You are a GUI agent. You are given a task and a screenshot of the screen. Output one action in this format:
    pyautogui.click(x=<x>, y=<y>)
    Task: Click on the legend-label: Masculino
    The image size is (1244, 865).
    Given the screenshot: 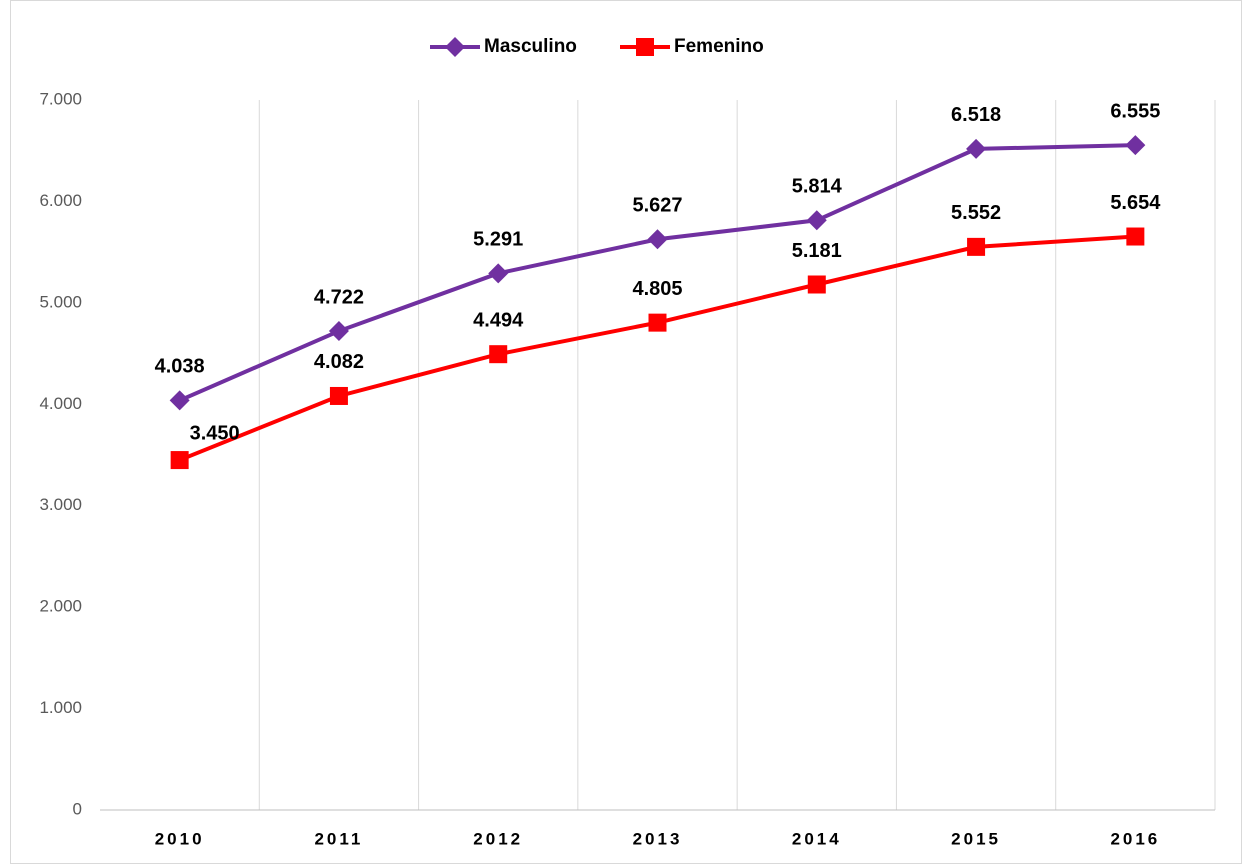 What is the action you would take?
    pyautogui.click(x=530, y=46)
    